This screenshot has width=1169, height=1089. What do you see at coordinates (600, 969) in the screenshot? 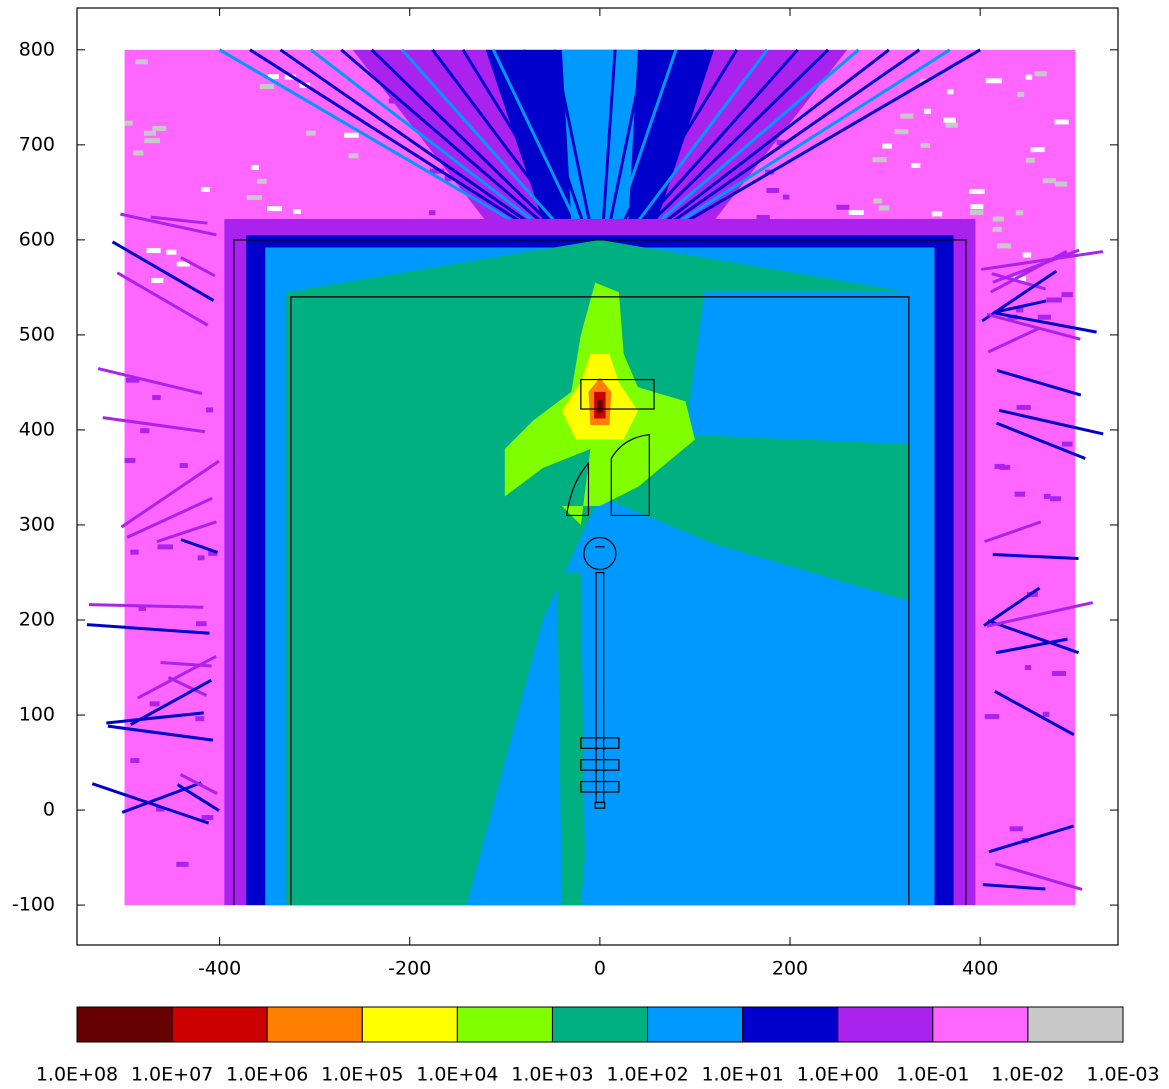
I see `x-tick-label: 0` at bounding box center [600, 969].